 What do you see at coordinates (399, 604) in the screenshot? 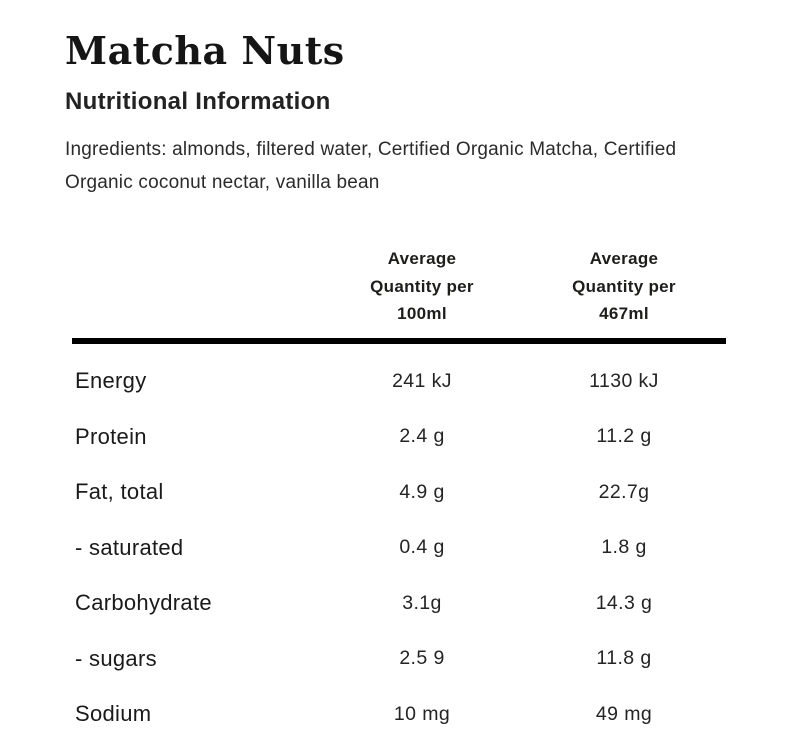
I see `table-row-carbohydrate: Carbohydrate 3.1g 14.3 g` at bounding box center [399, 604].